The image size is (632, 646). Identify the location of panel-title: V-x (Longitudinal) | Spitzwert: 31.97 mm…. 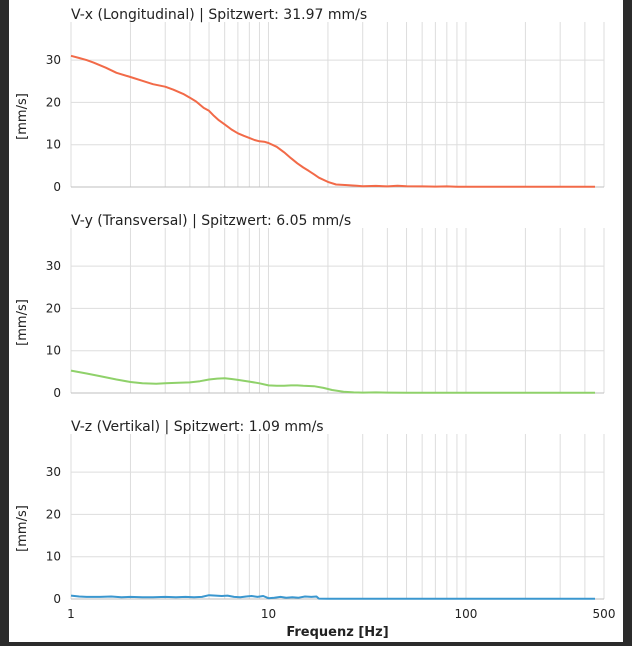
(219, 15).